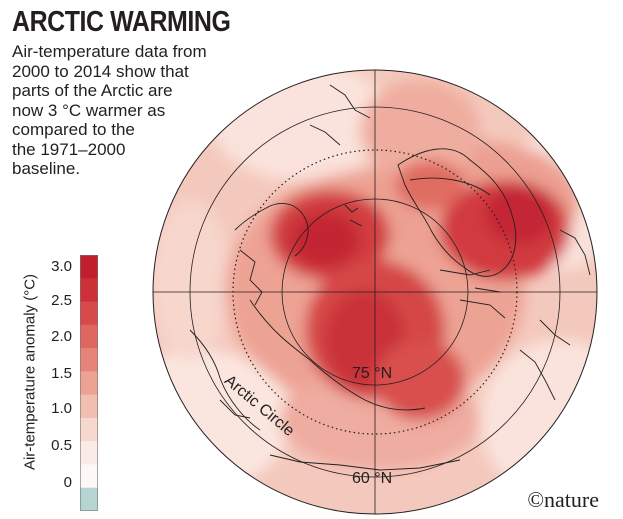  Describe the element at coordinates (121, 22) in the screenshot. I see `page-title: ARCTIC WARMING` at that location.